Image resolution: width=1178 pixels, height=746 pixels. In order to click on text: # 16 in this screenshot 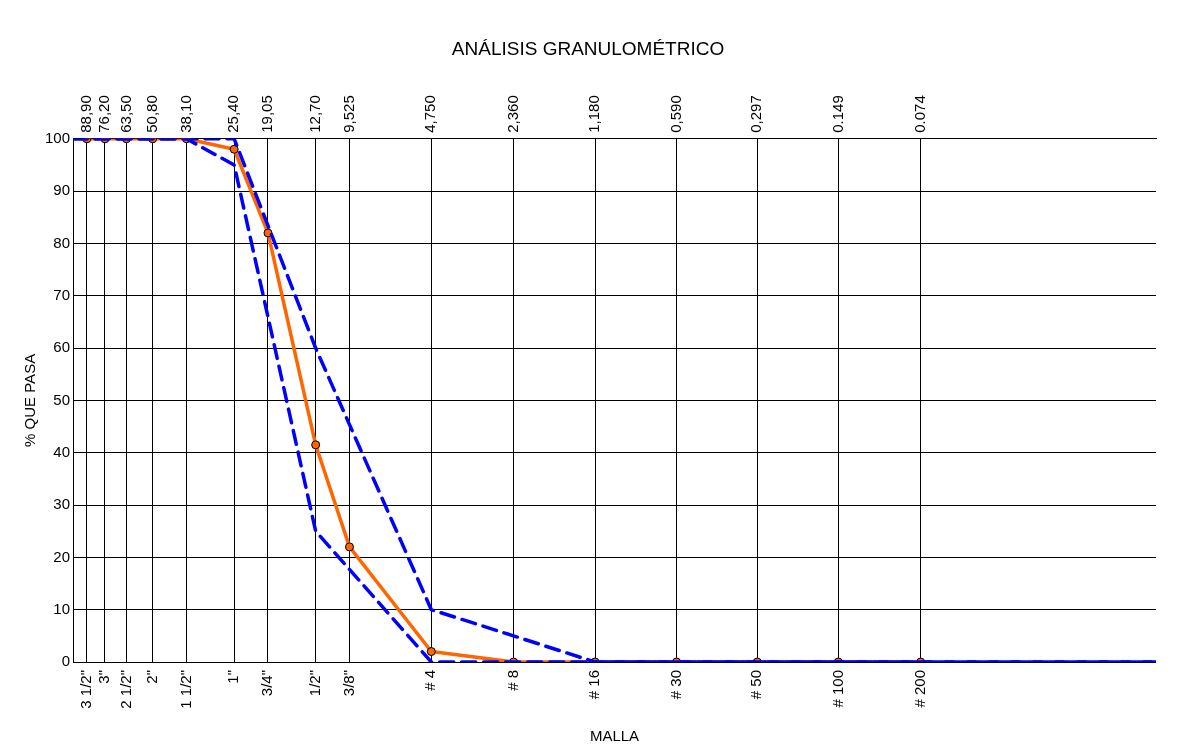, I will do `click(594, 685)`.